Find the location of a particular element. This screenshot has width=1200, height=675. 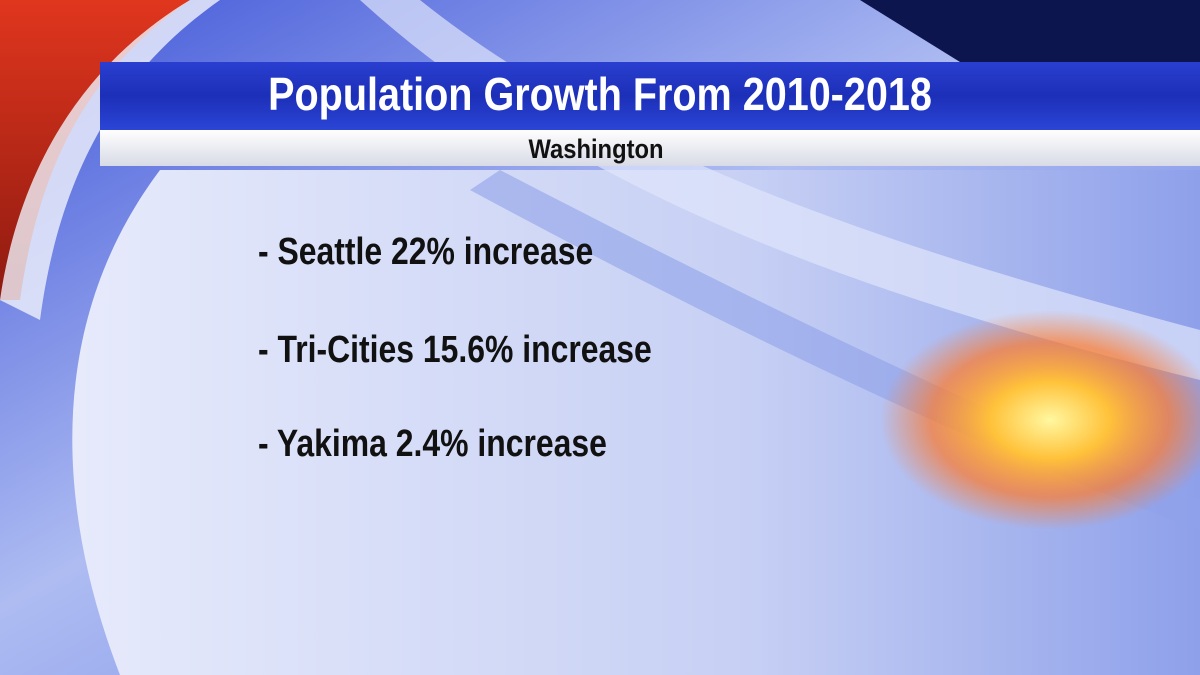

red-swoosh is located at coordinates (95, 150).